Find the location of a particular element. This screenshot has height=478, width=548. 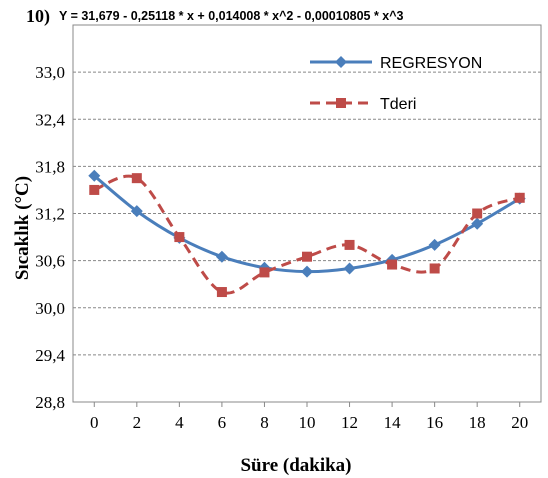

x-tick-label: 4 is located at coordinates (179, 422).